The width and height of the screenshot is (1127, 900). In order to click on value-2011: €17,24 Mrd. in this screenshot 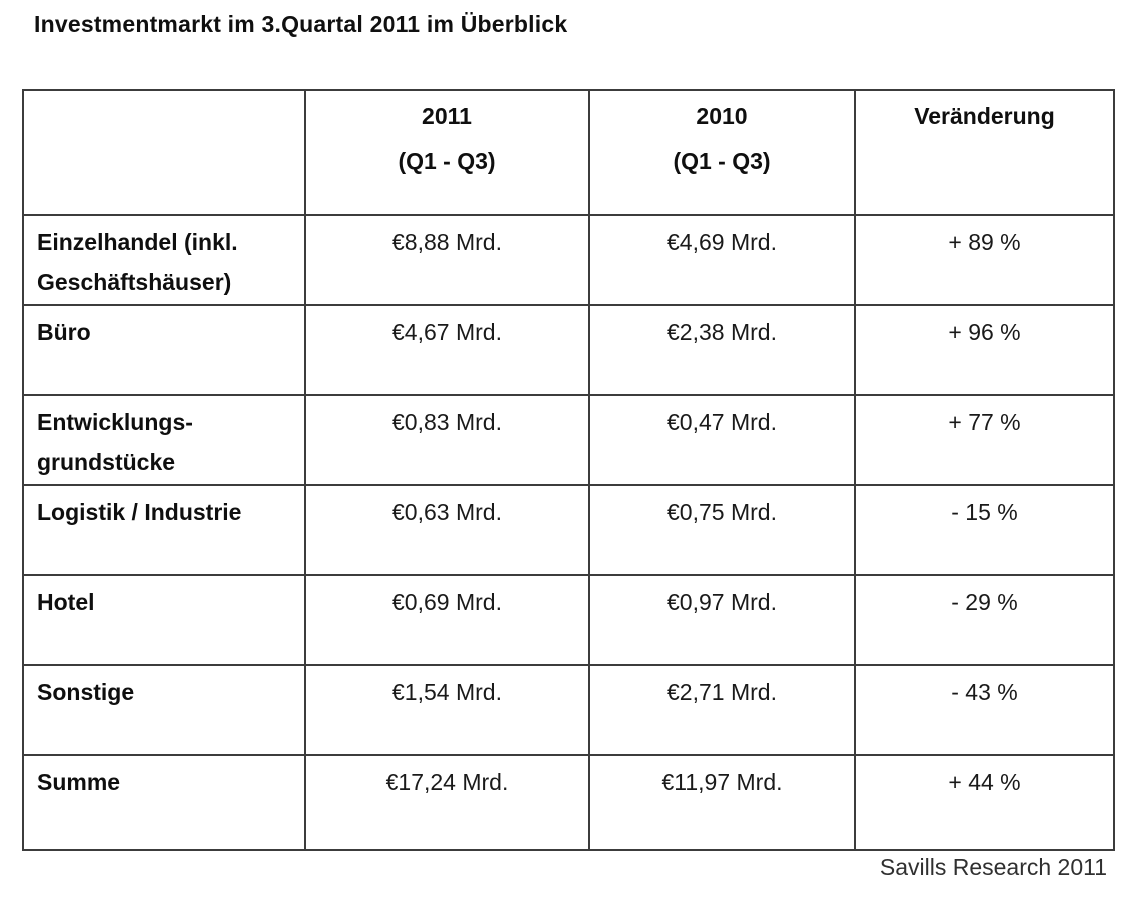, I will do `click(447, 802)`.